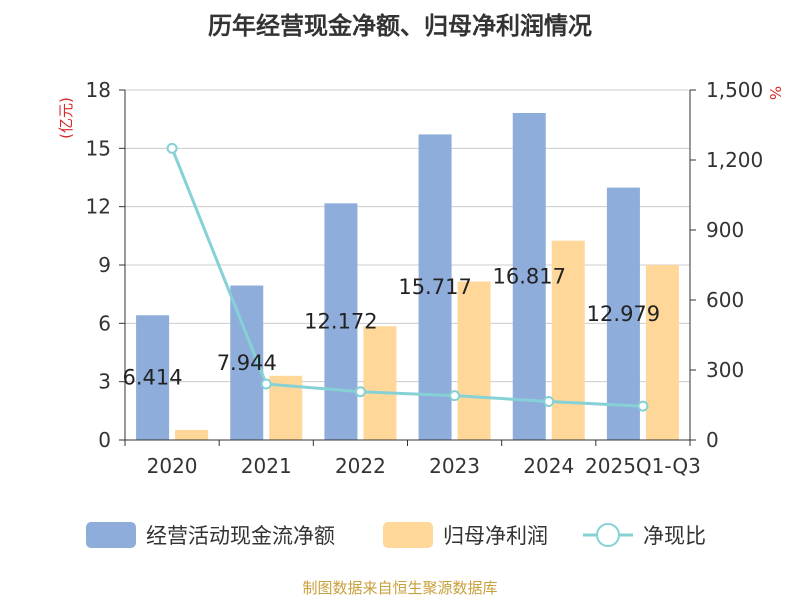 The height and width of the screenshot is (600, 800). Describe the element at coordinates (98, 90) in the screenshot. I see `y-left-tick-label: 18` at that location.